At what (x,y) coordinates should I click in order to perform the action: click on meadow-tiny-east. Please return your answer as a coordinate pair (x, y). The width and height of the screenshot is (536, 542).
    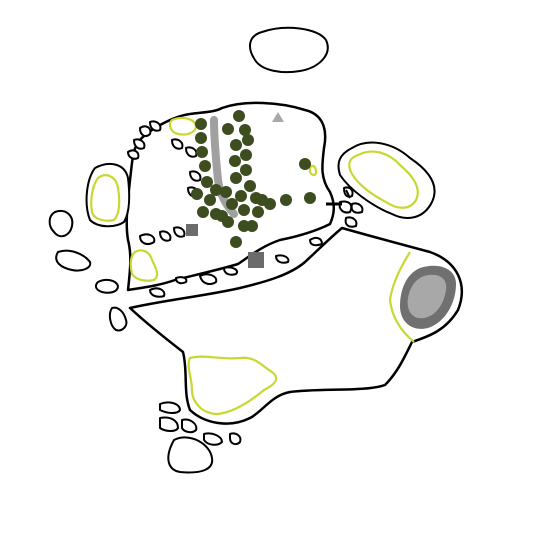
    Looking at the image, I should click on (313, 170).